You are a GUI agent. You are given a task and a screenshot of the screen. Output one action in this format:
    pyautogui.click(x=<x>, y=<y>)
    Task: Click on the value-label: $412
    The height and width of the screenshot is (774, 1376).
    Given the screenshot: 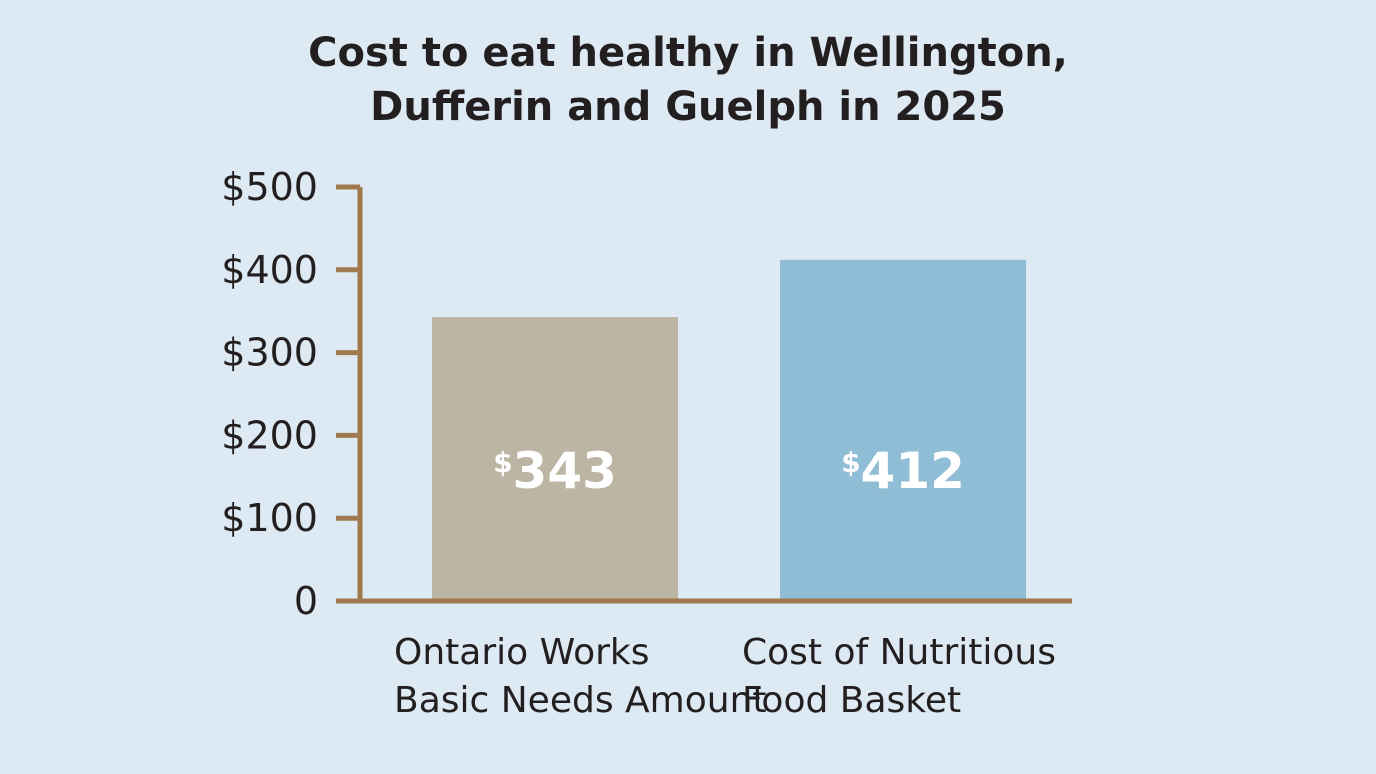 What is the action you would take?
    pyautogui.click(x=903, y=471)
    